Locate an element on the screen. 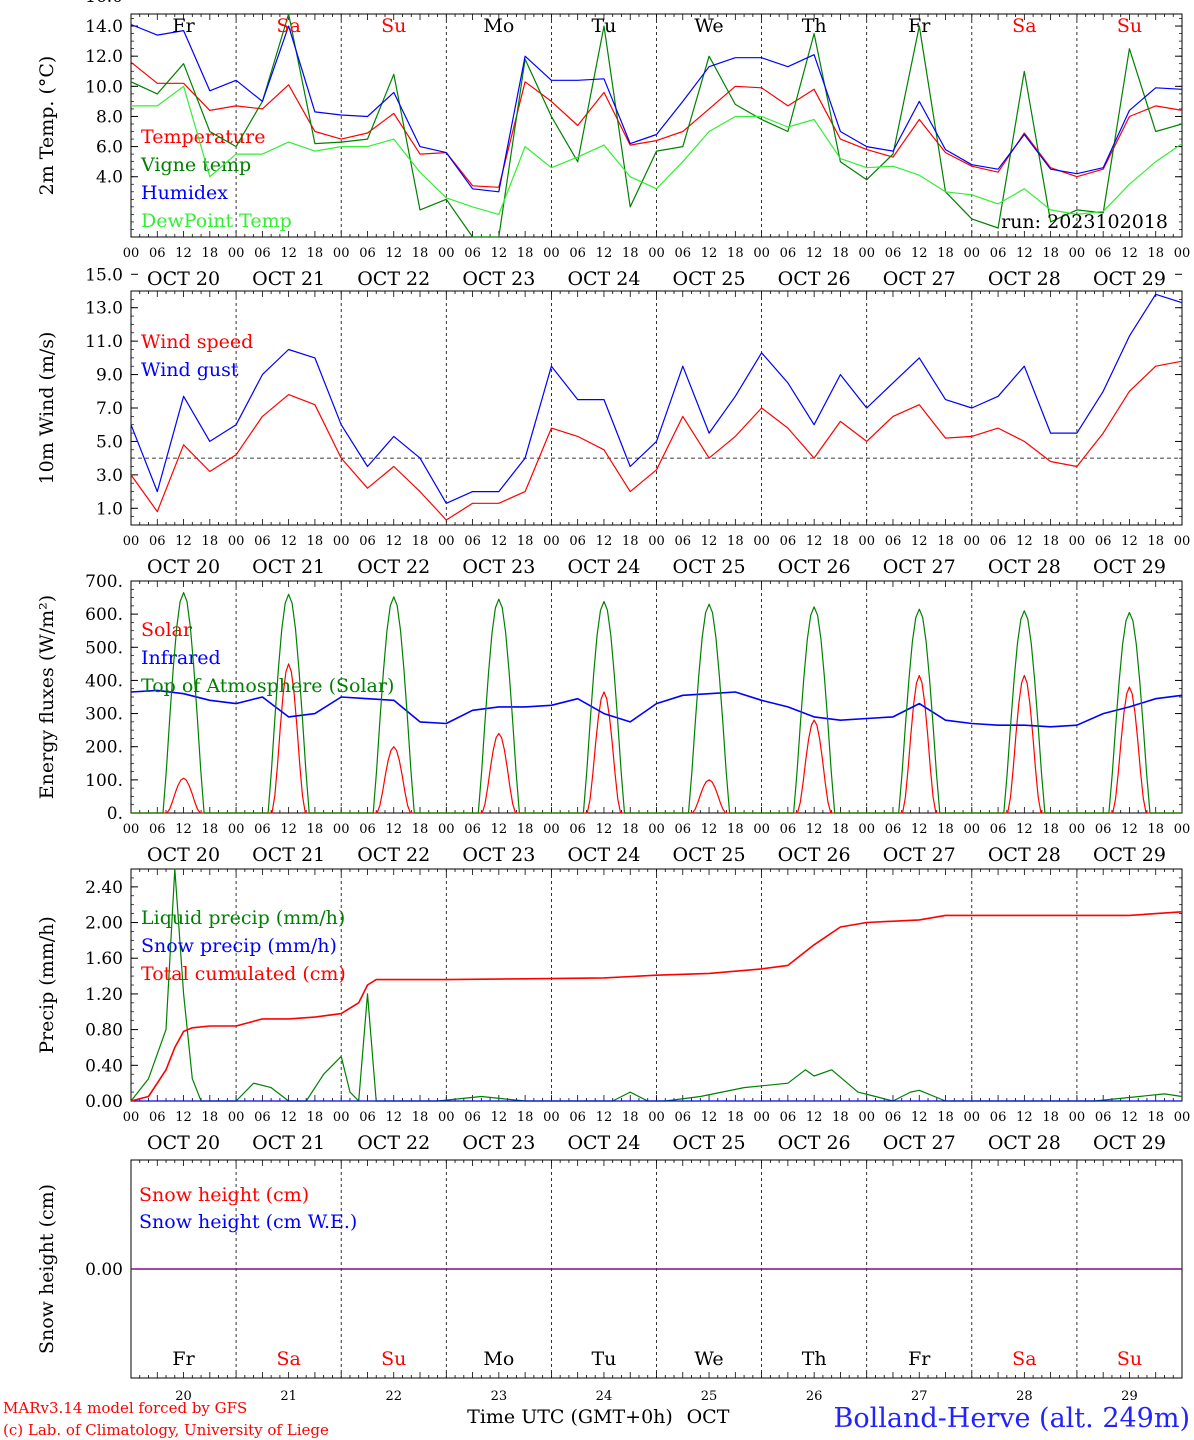 This screenshot has height=1440, width=1194. day-of-week-label-top: Su is located at coordinates (1129, 26).